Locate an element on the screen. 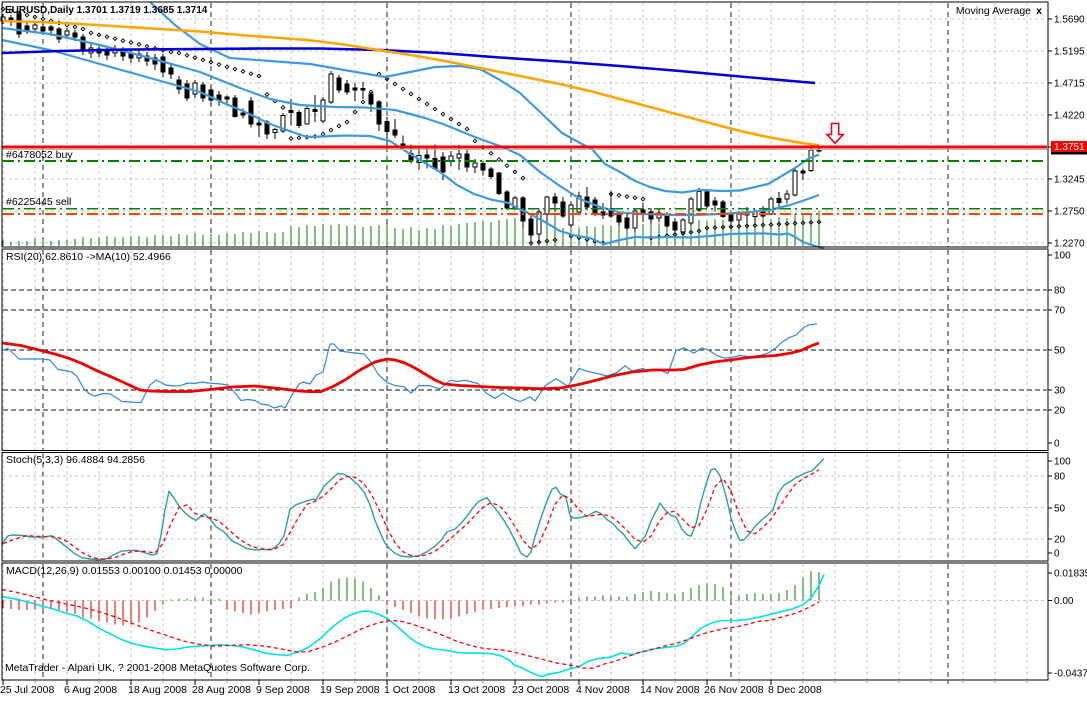 The image size is (1087, 704). svg-text: 26 Nov 2008 is located at coordinates (734, 690).